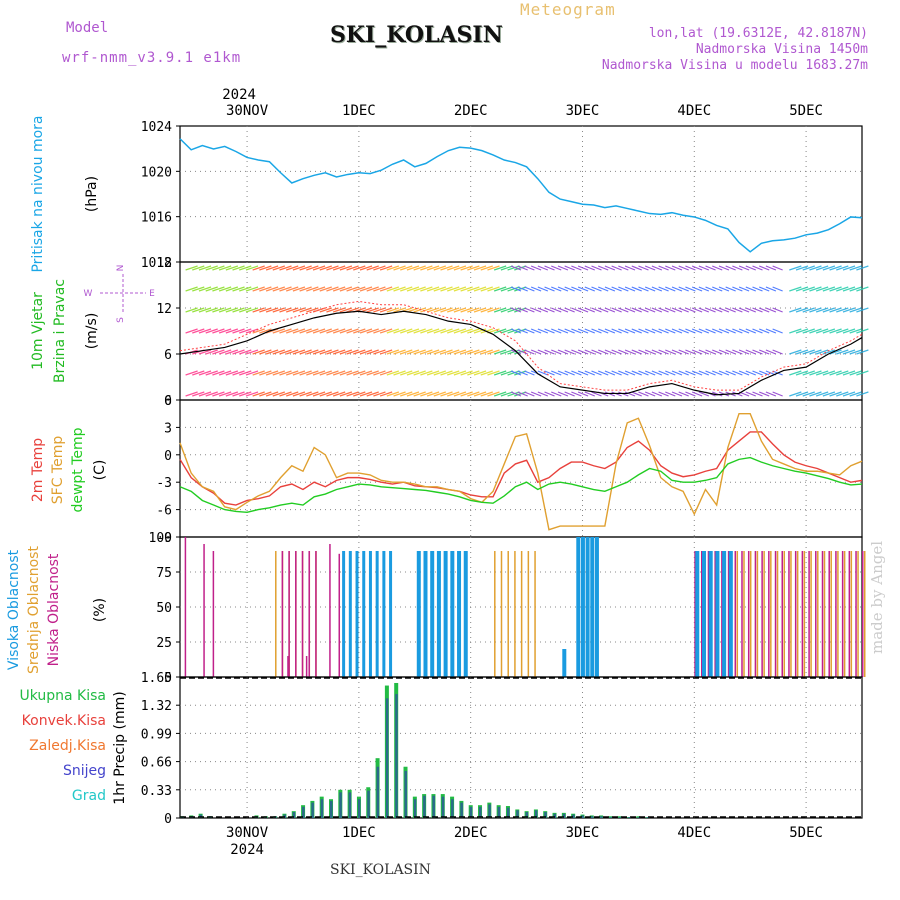 Image resolution: width=900 pixels, height=900 pixels. Describe the element at coordinates (87, 28) in the screenshot. I see `model-label: Model` at that location.